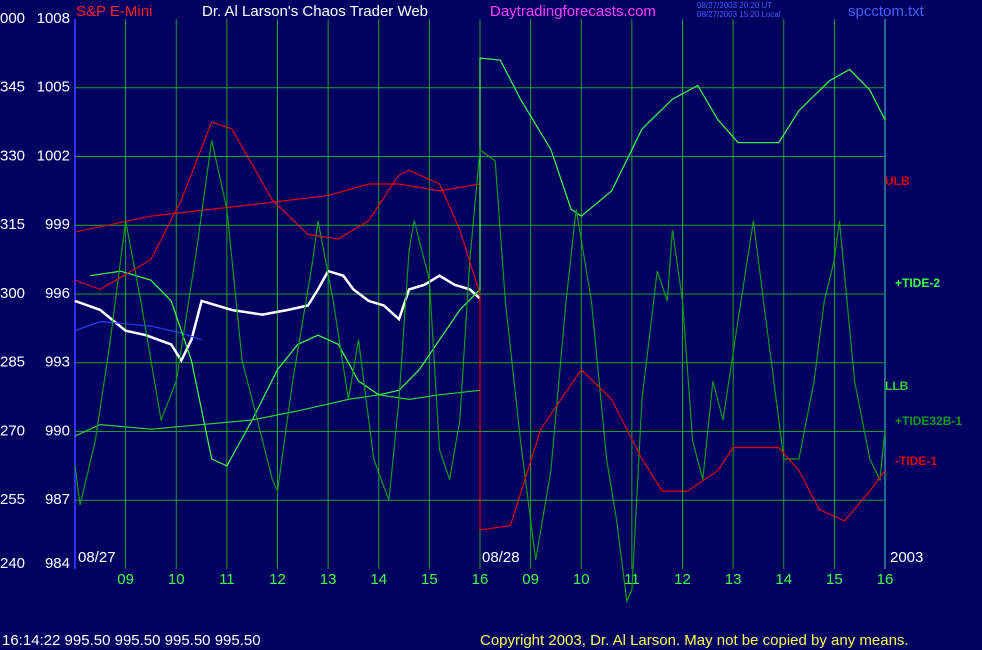  What do you see at coordinates (897, 181) in the screenshot?
I see `legend-label: ULB` at bounding box center [897, 181].